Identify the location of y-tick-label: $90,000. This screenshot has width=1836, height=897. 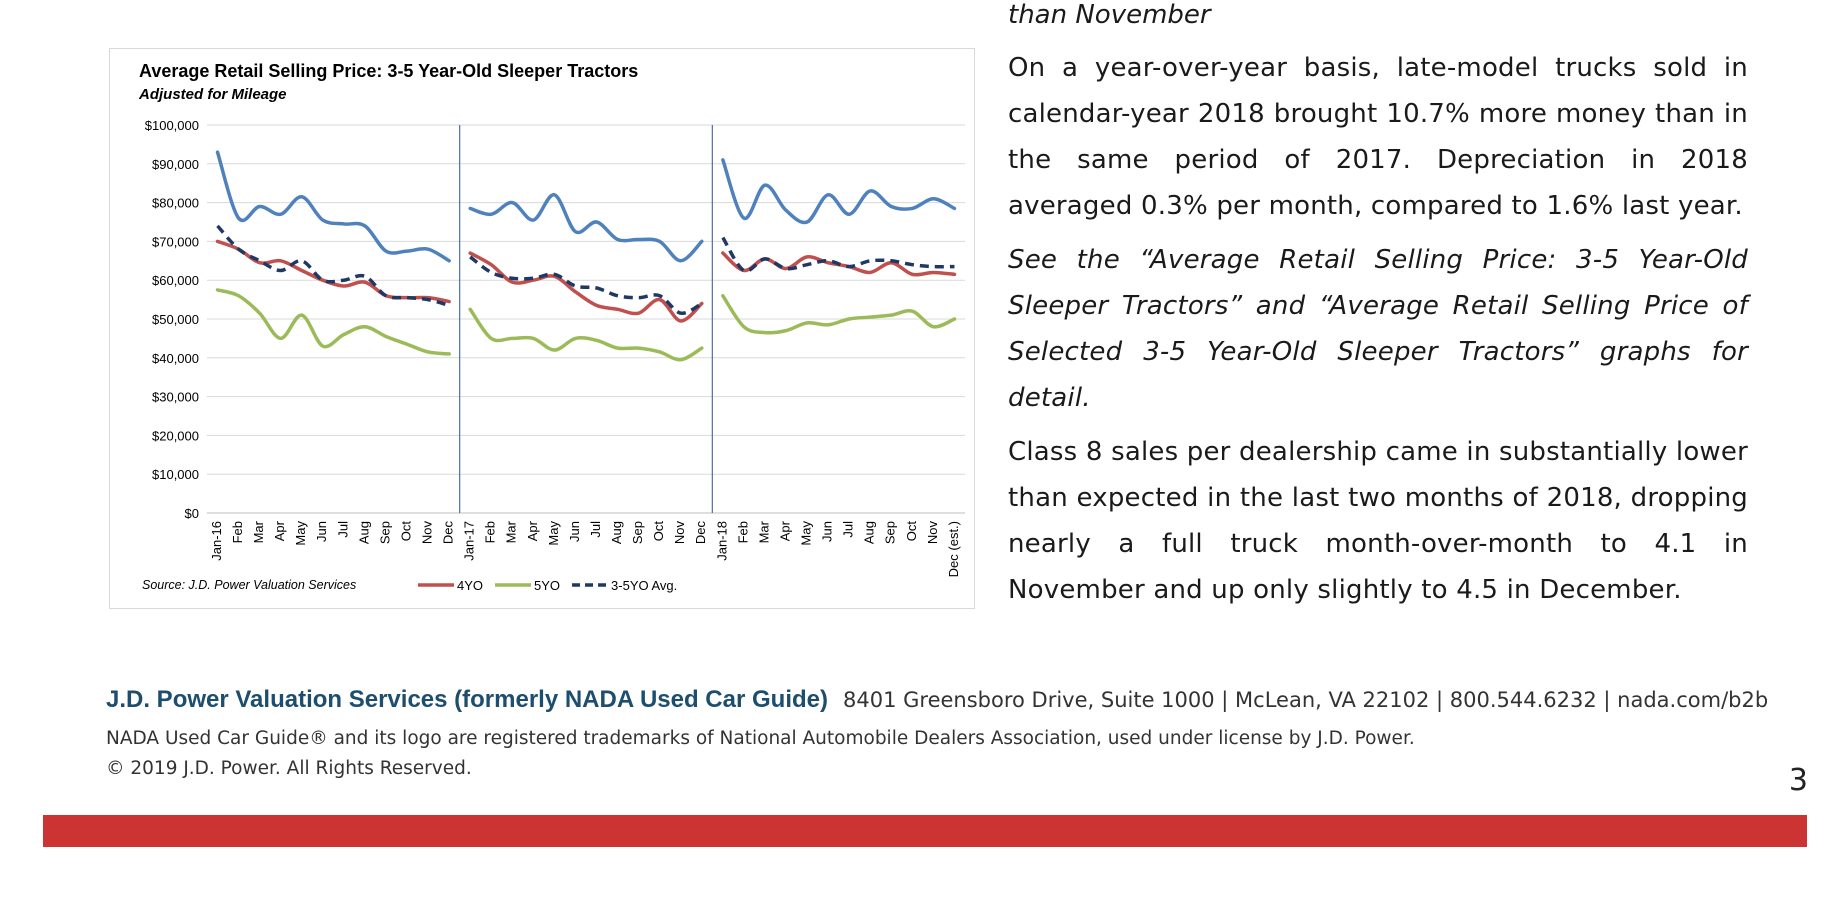
(175, 164).